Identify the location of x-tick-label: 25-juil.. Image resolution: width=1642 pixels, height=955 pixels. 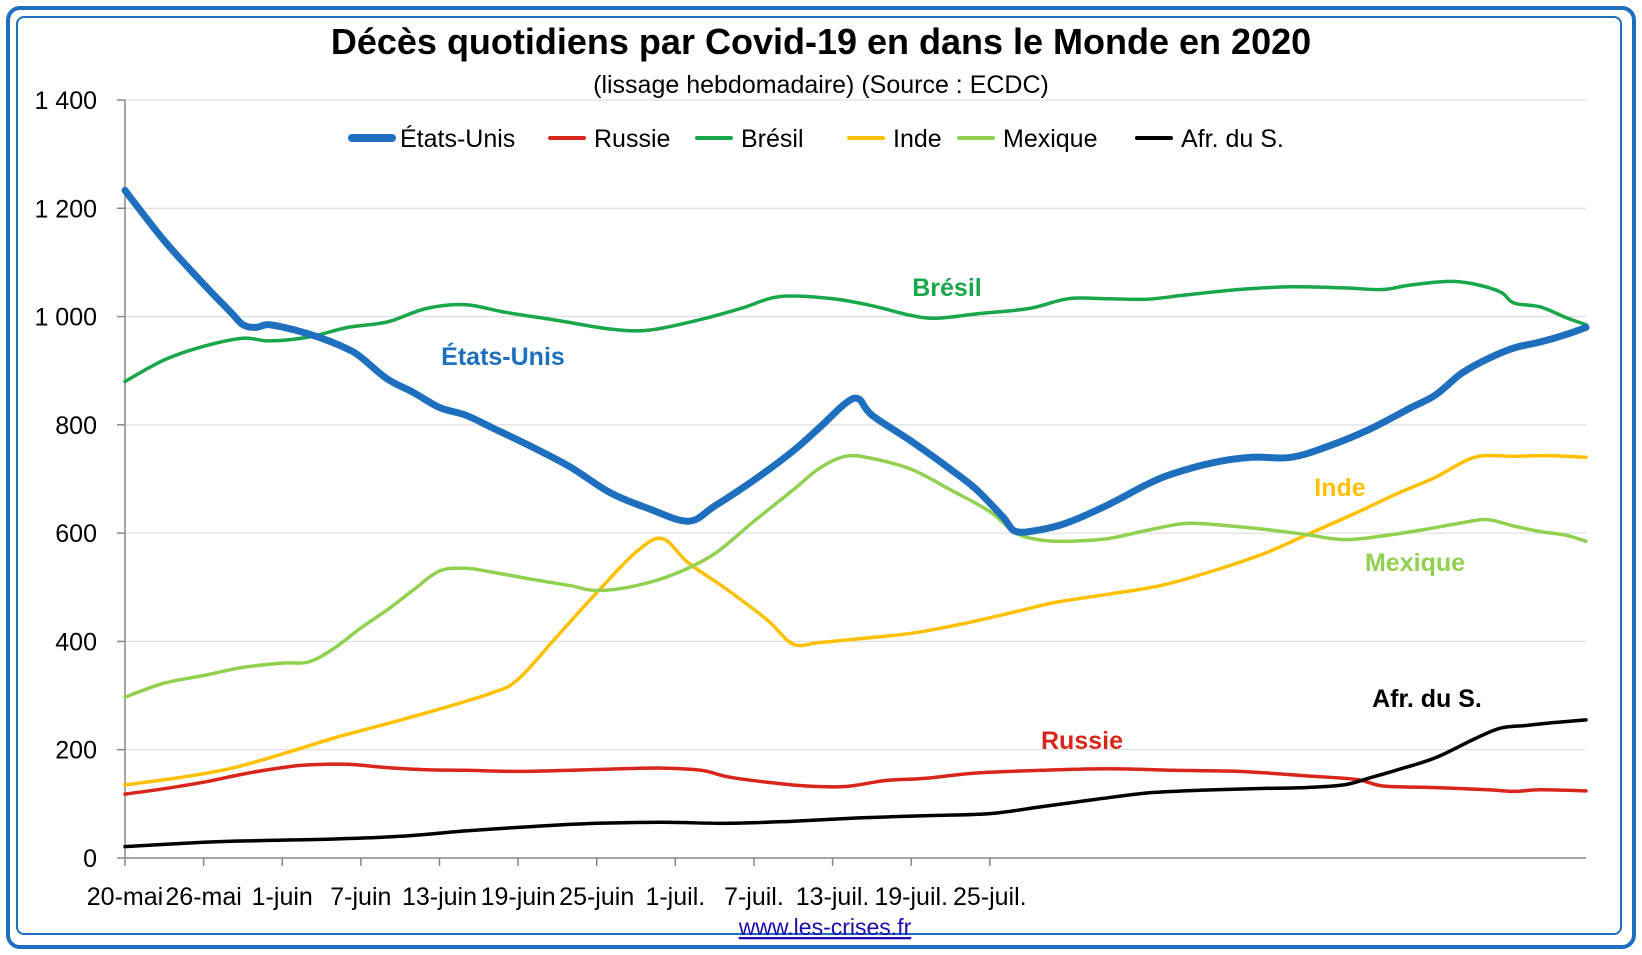
(990, 897).